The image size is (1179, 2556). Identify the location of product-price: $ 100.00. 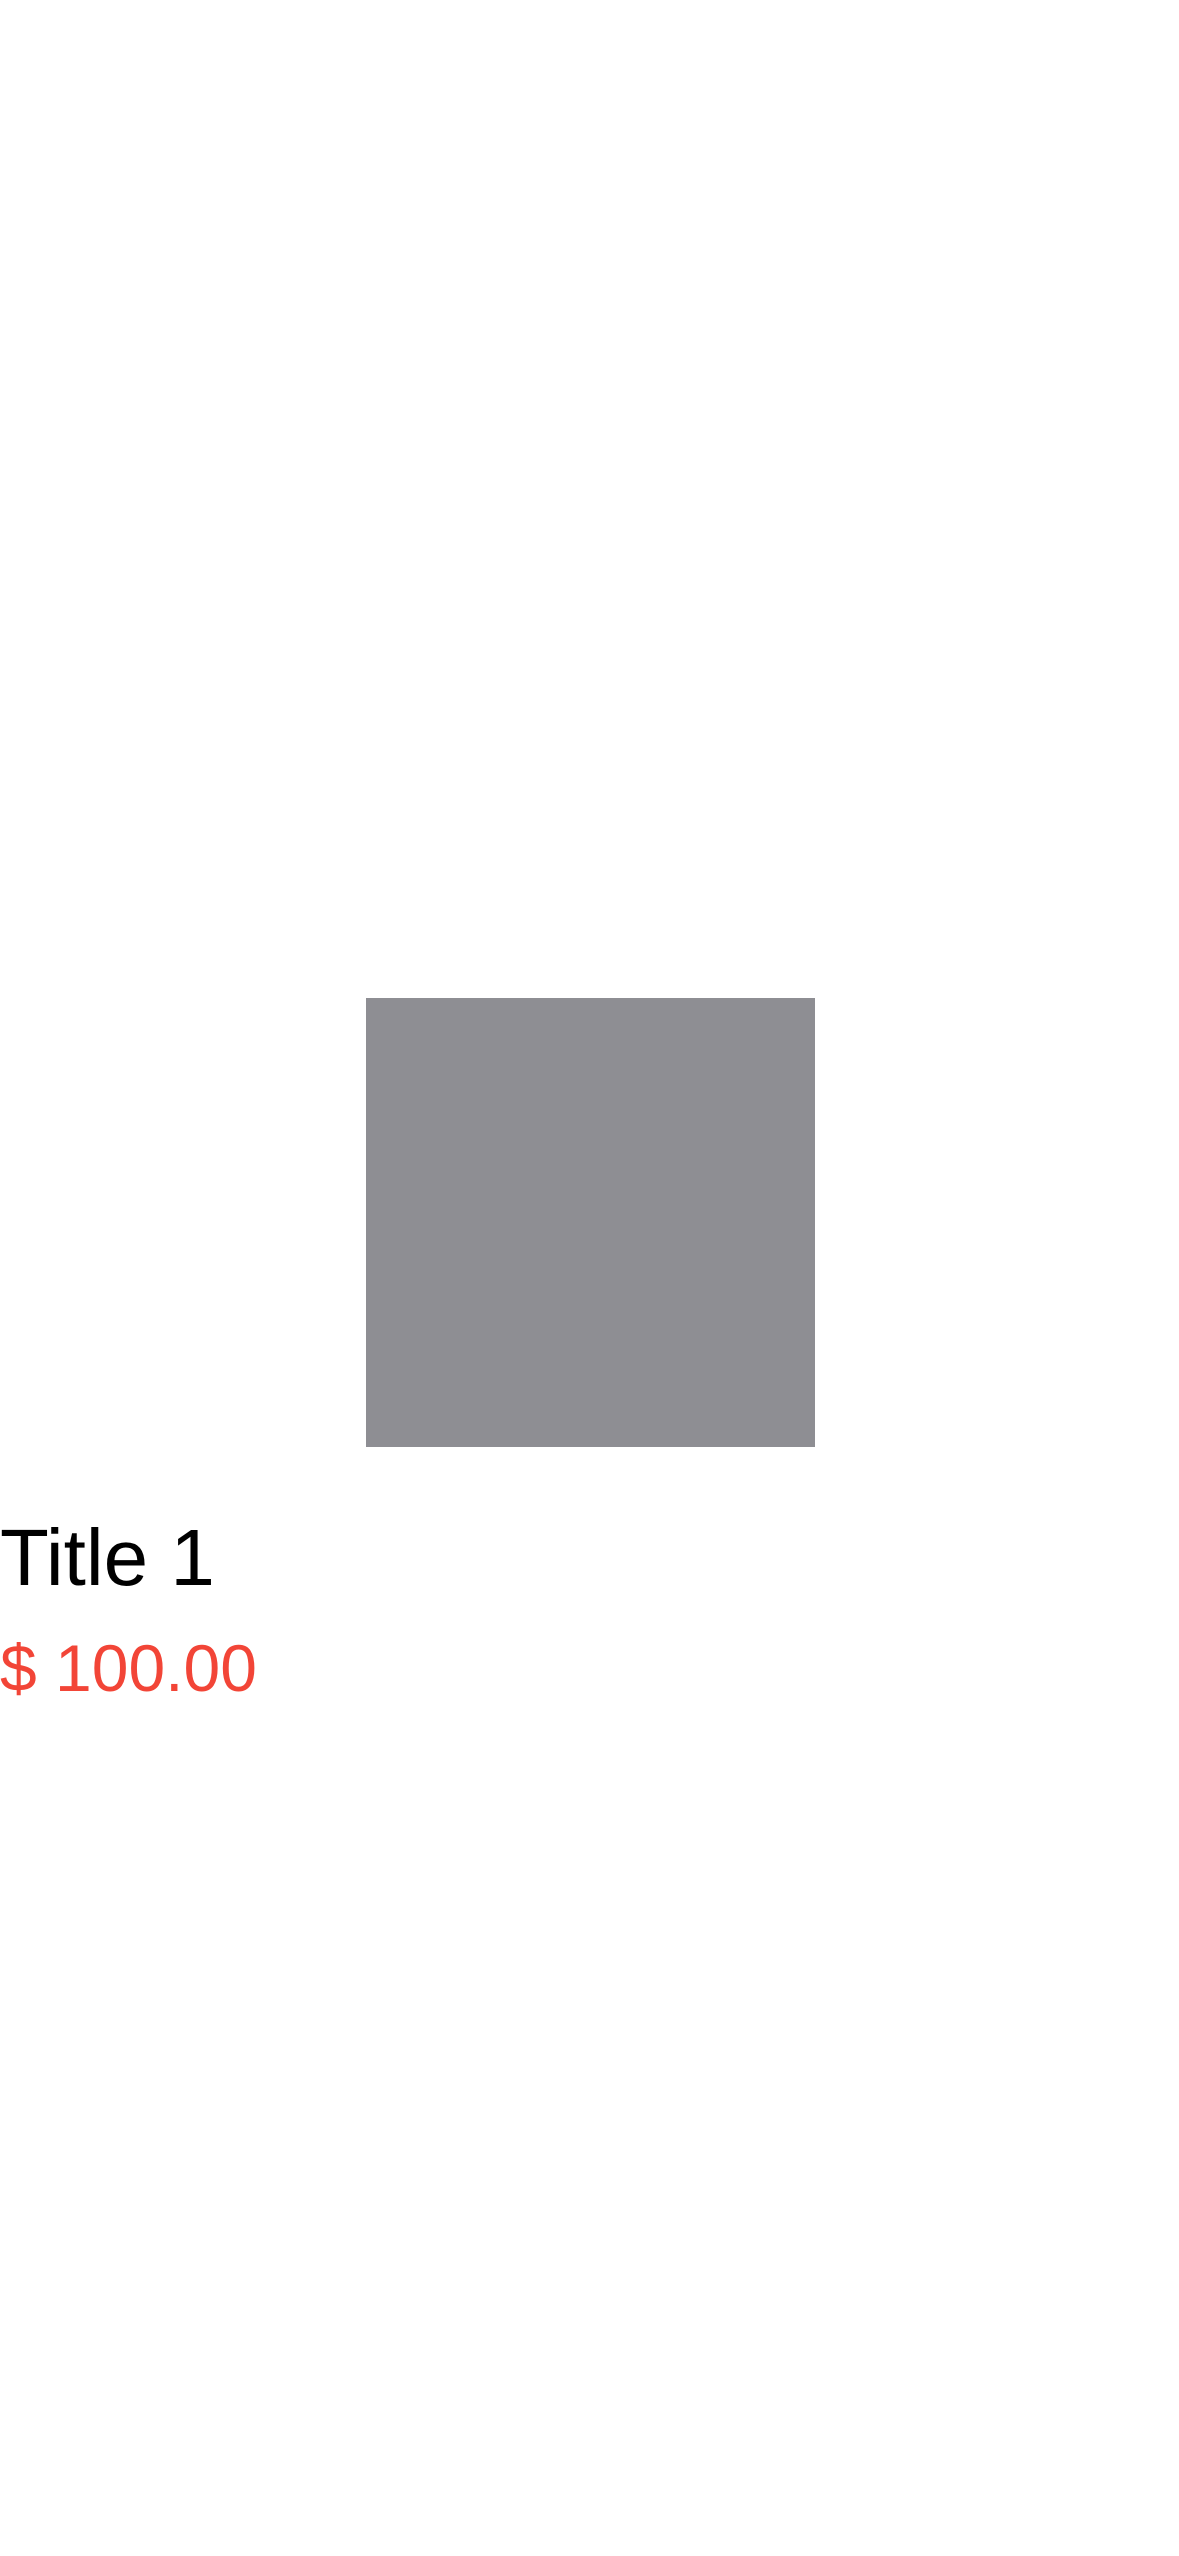
(128, 1668).